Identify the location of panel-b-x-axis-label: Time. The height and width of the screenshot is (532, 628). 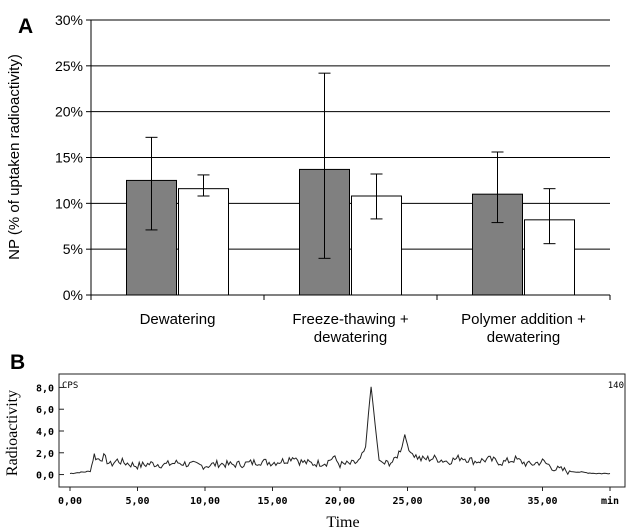
(342, 522).